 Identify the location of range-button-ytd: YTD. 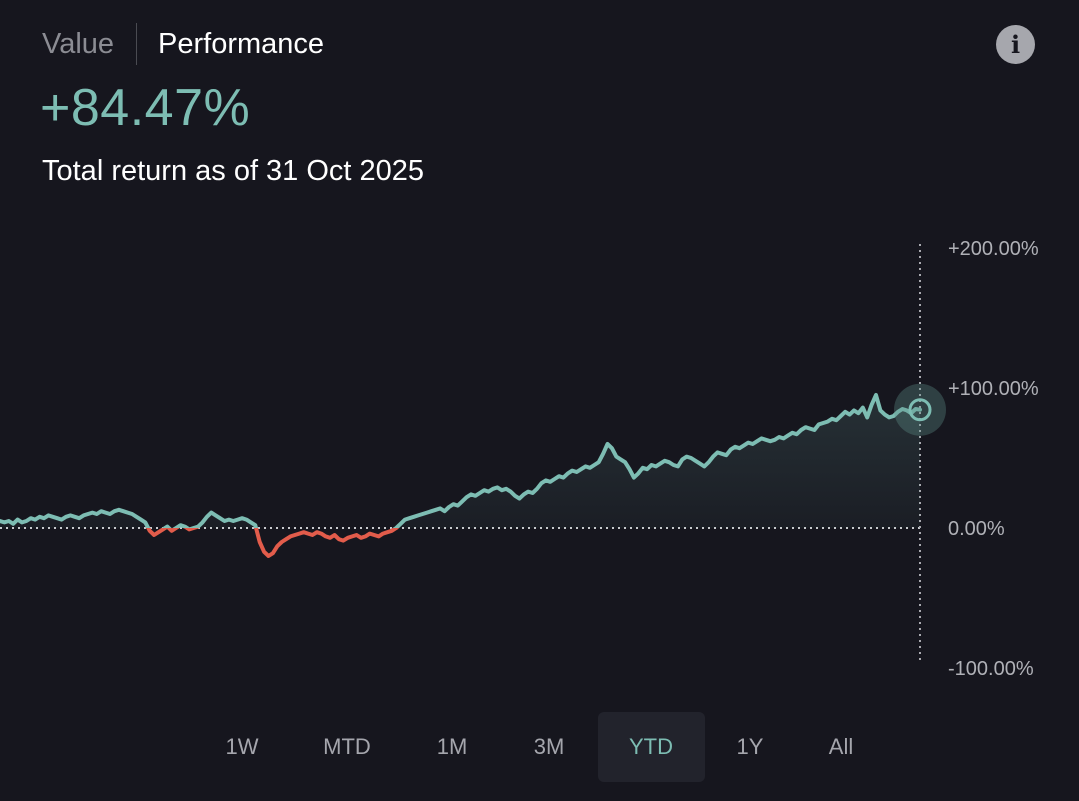
(651, 747).